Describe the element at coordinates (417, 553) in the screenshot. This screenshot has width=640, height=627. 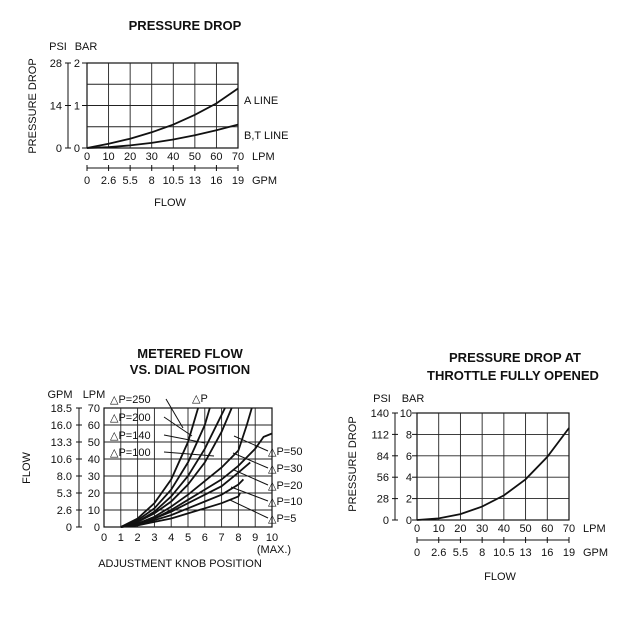
I see `chart3-x-tick-gpm: 0` at that location.